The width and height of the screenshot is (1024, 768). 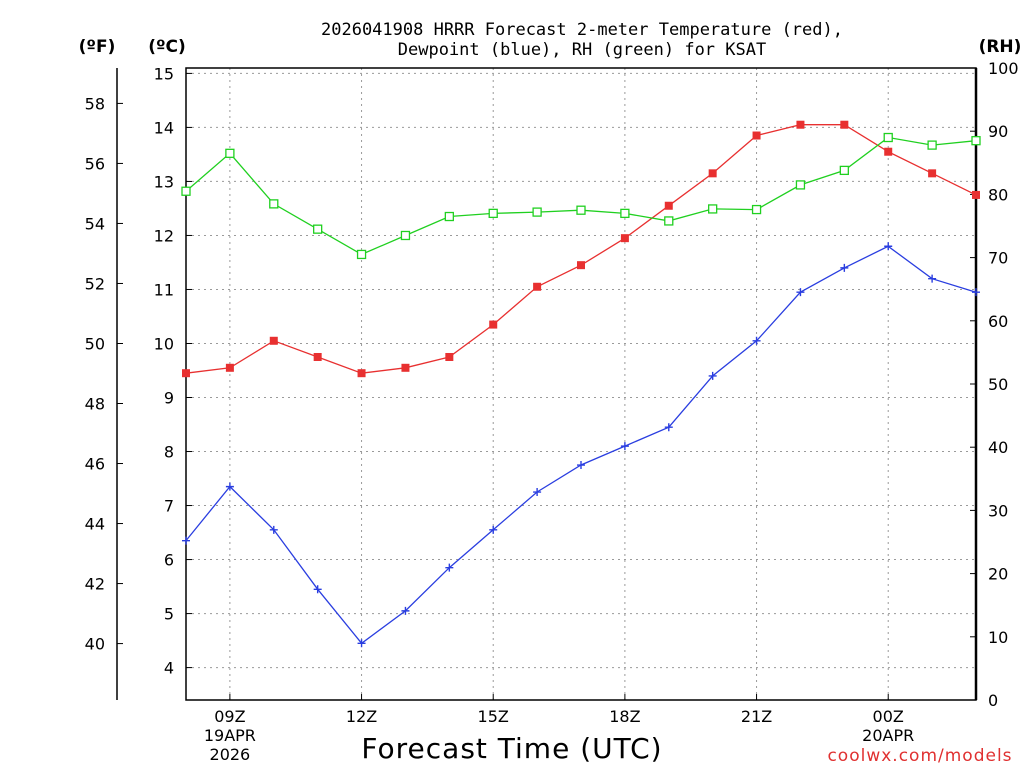 I want to click on celsius-unit-label: (ºC), so click(x=167, y=47).